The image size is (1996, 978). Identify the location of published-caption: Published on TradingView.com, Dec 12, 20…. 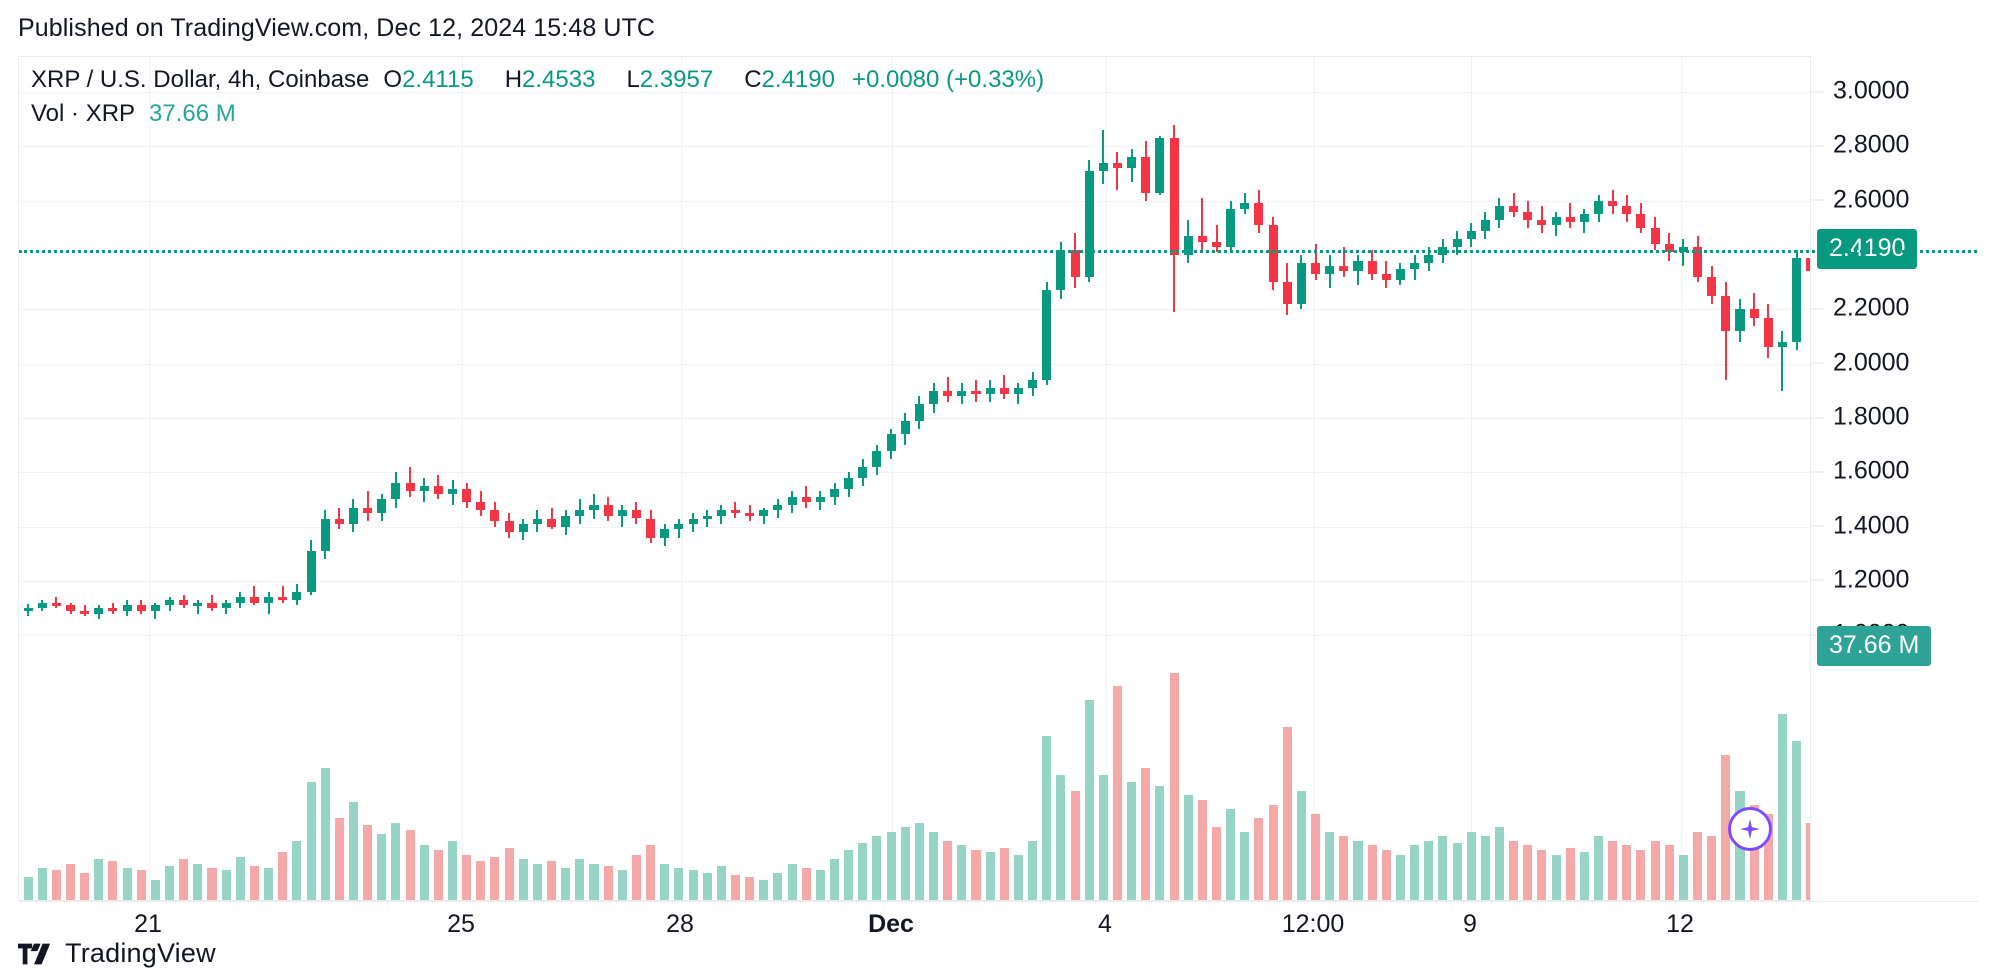
(337, 28).